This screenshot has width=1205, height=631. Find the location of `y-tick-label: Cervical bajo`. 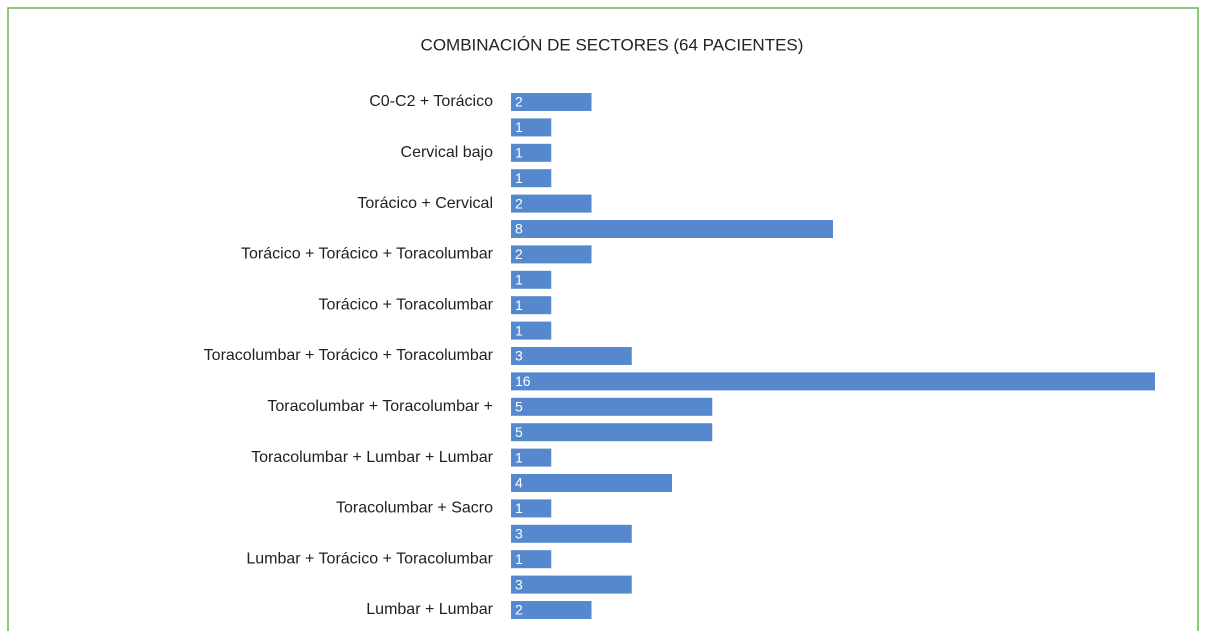

y-tick-label: Cervical bajo is located at coordinates (447, 152).